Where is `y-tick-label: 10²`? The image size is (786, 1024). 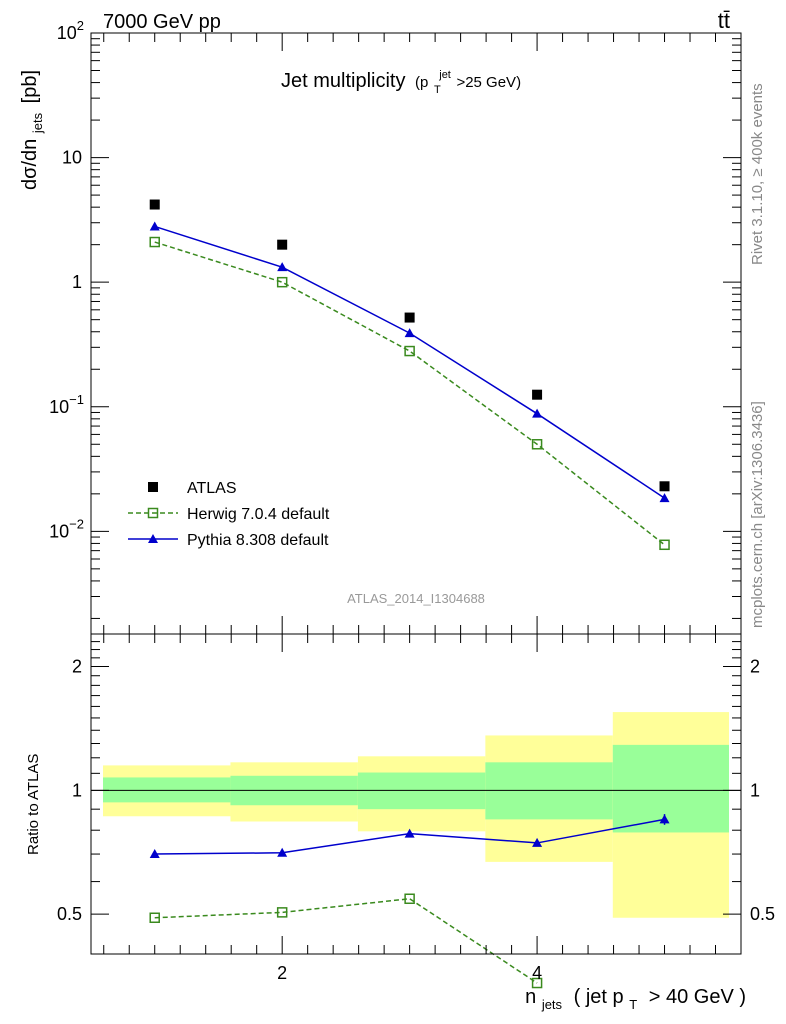
y-tick-label: 10² is located at coordinates (70, 30).